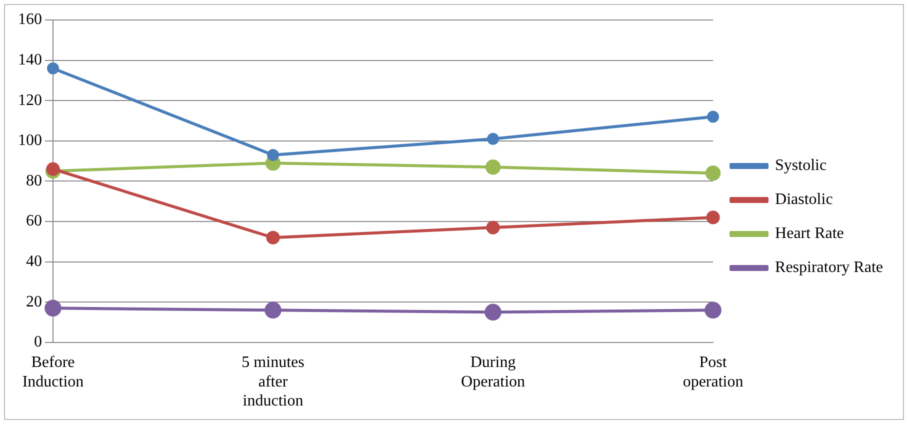 The image size is (908, 424). What do you see at coordinates (493, 372) in the screenshot?
I see `x-tick-label: During Operation` at bounding box center [493, 372].